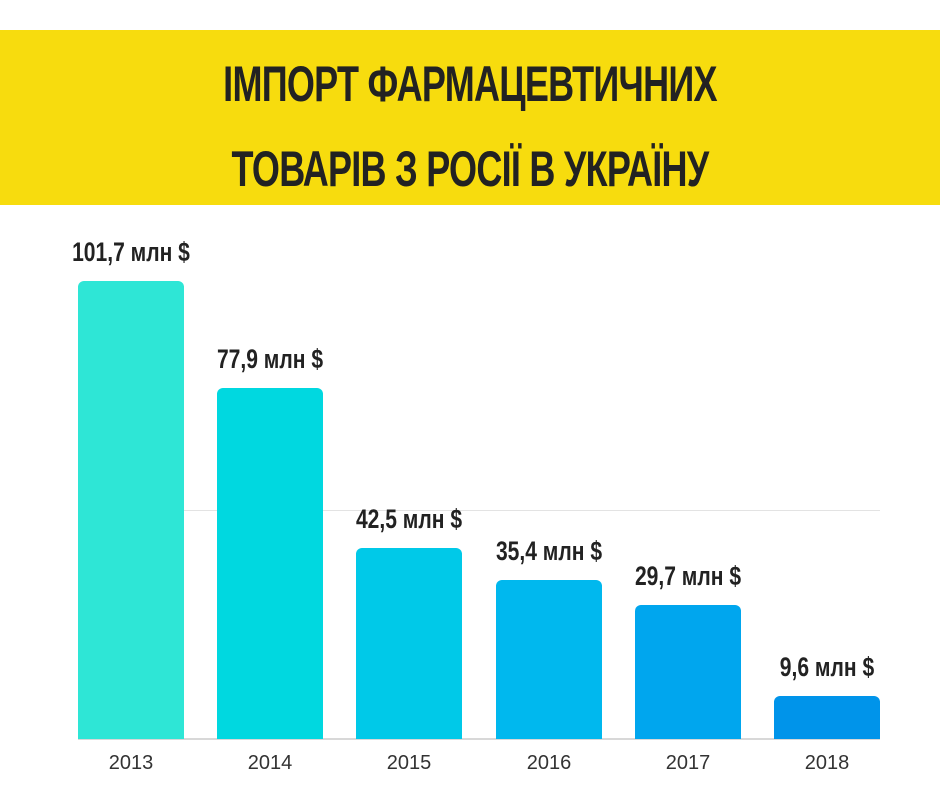 The image size is (940, 788). Describe the element at coordinates (270, 563) in the screenshot. I see `bar-2014` at that location.